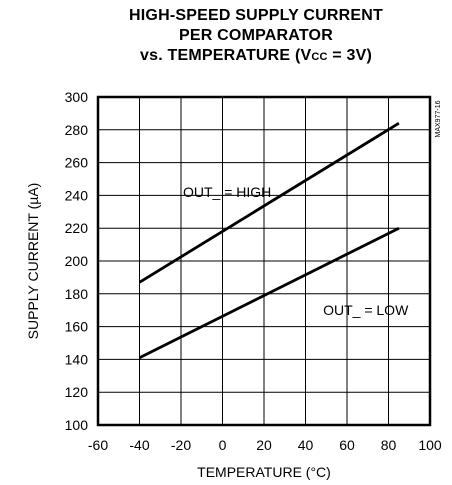 The image size is (452, 485). What do you see at coordinates (77, 97) in the screenshot?
I see `y-tick-label: 300` at bounding box center [77, 97].